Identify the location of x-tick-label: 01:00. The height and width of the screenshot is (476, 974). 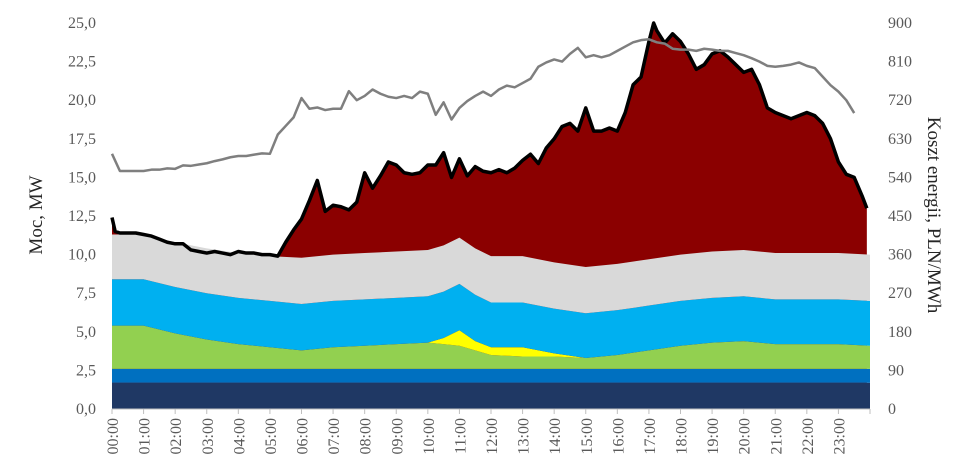
(145, 436).